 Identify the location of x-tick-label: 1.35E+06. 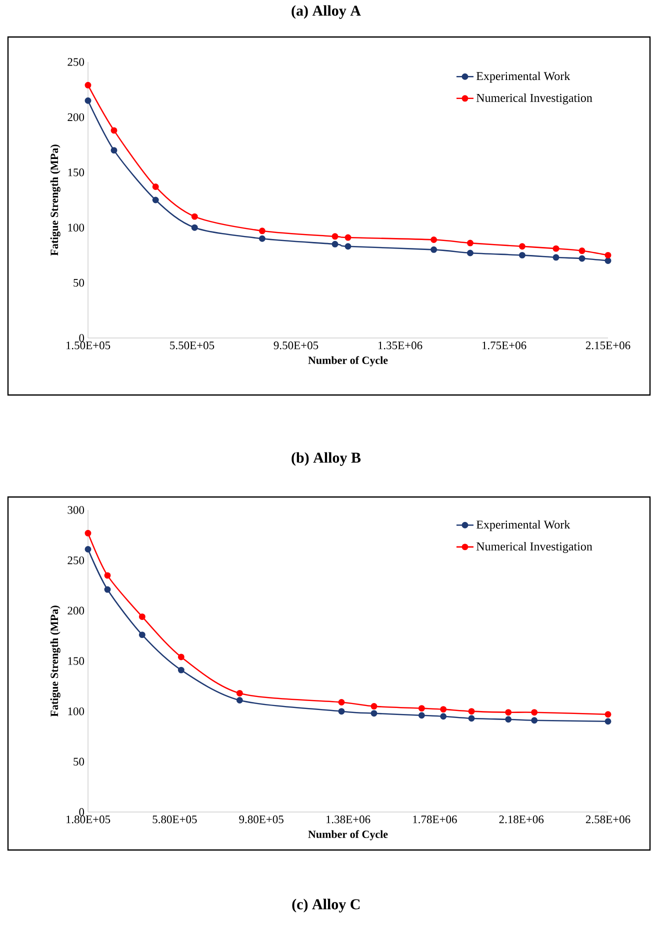
(400, 346).